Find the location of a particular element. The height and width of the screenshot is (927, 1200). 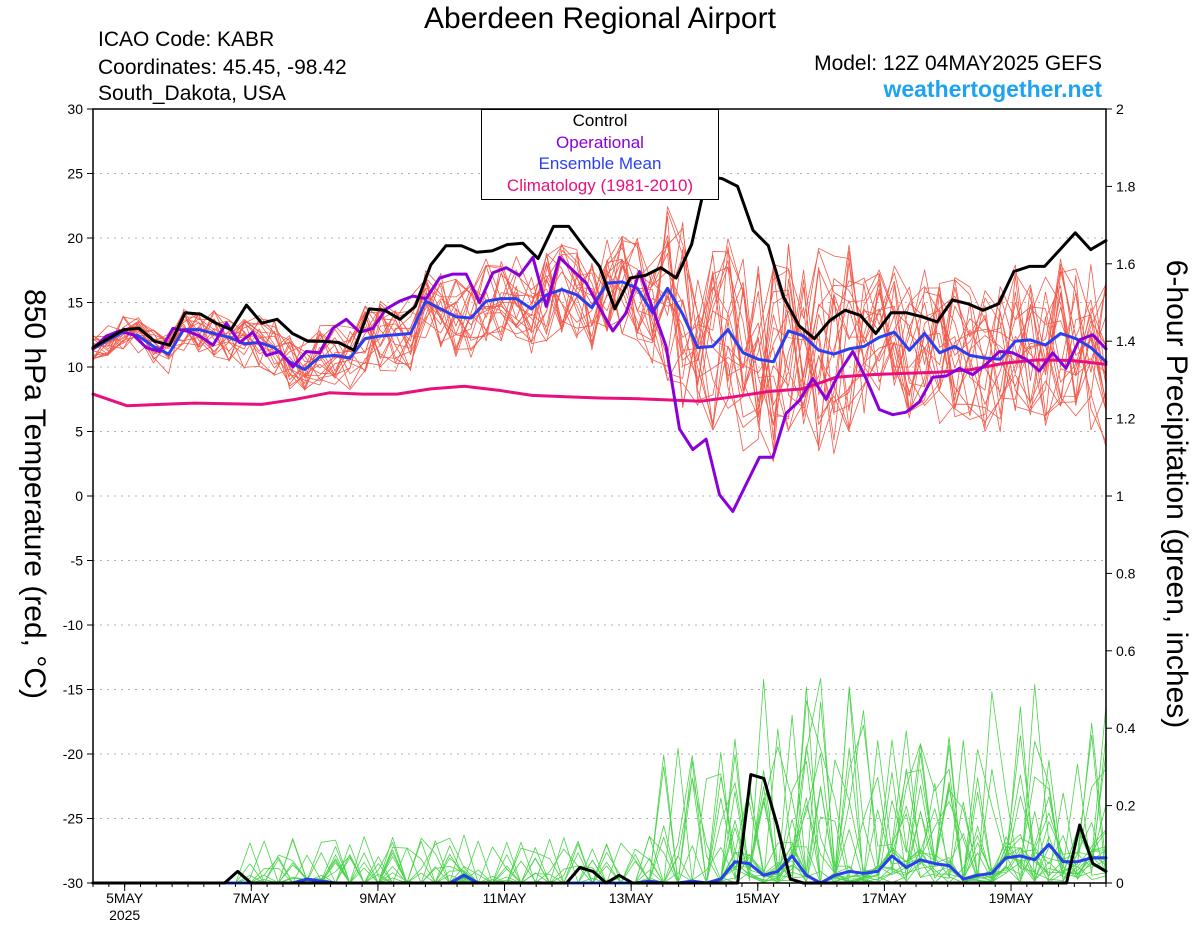

y-axis-left-label: 850 hPa Temperature (red, °C) is located at coordinates (34, 494).